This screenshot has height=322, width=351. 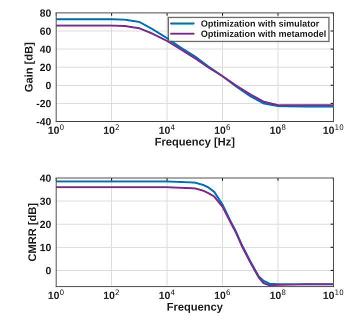 What do you see at coordinates (29, 67) in the screenshot?
I see `y-axis-title: Gain [dB]` at bounding box center [29, 67].